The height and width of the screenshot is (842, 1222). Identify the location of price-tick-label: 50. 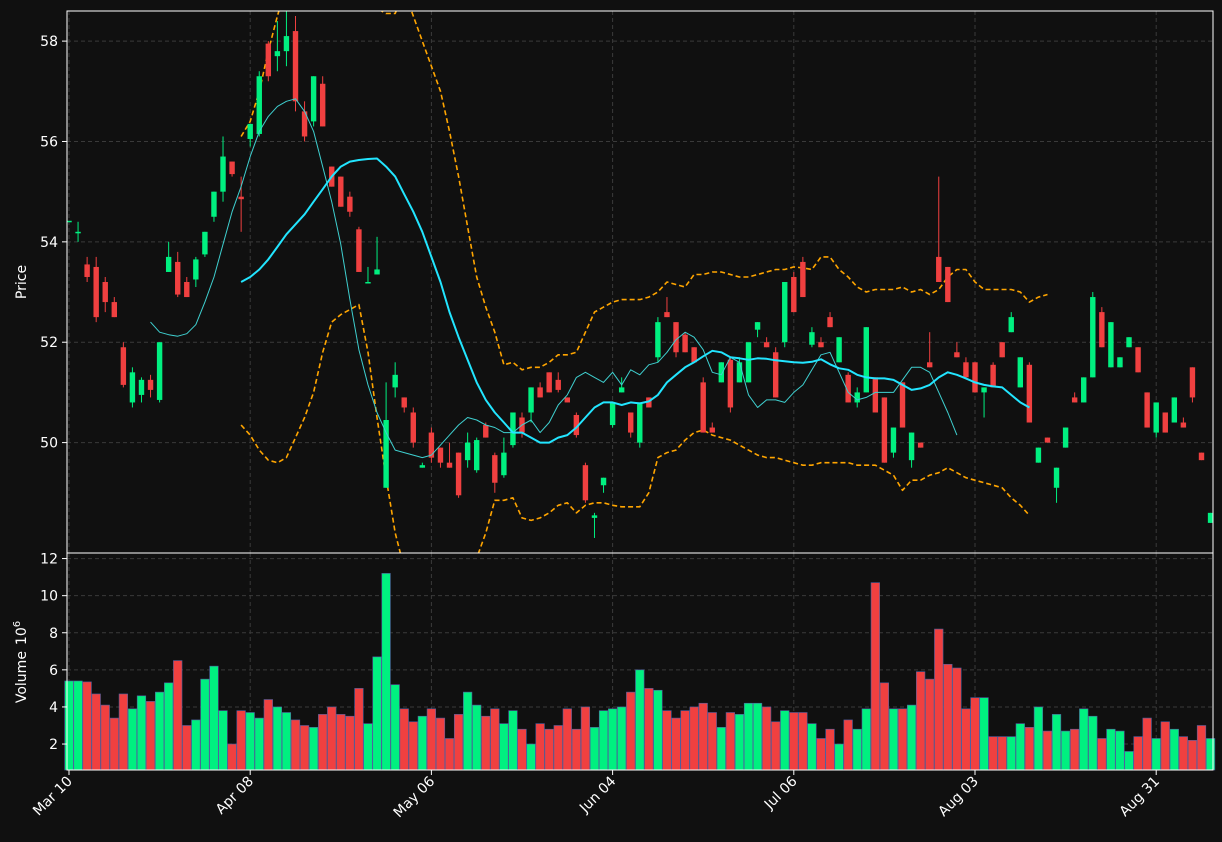
(49, 444).